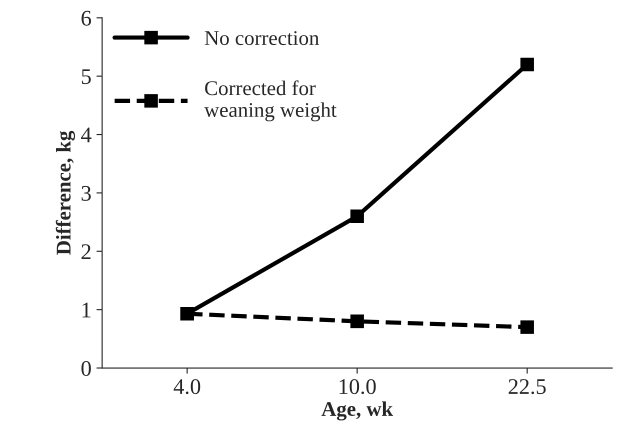 Image resolution: width=619 pixels, height=445 pixels. What do you see at coordinates (86, 76) in the screenshot?
I see `y-tick-label: 5` at bounding box center [86, 76].